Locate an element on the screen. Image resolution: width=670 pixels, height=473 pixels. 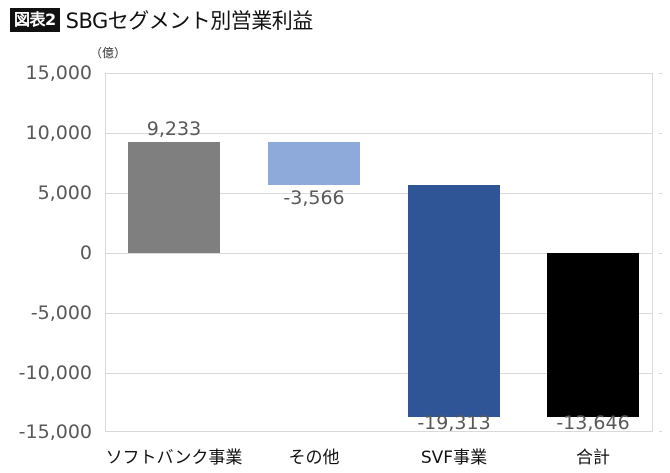
gridline-zero is located at coordinates (379, 253).